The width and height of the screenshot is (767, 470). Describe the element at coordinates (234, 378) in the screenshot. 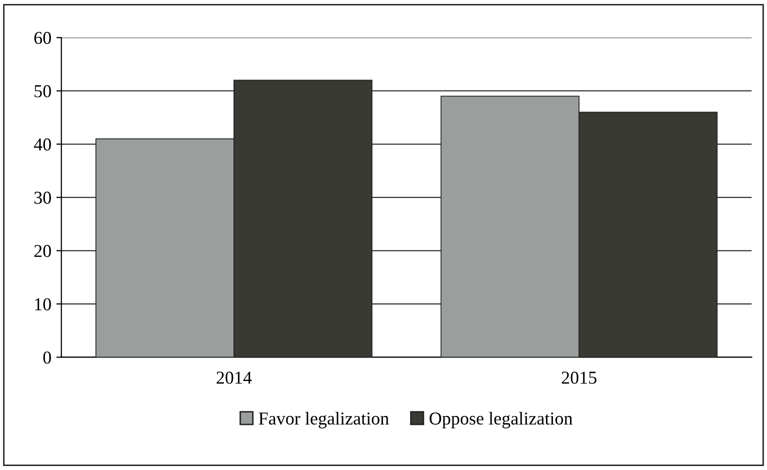

I see `x-tick-label: 2014` at that location.